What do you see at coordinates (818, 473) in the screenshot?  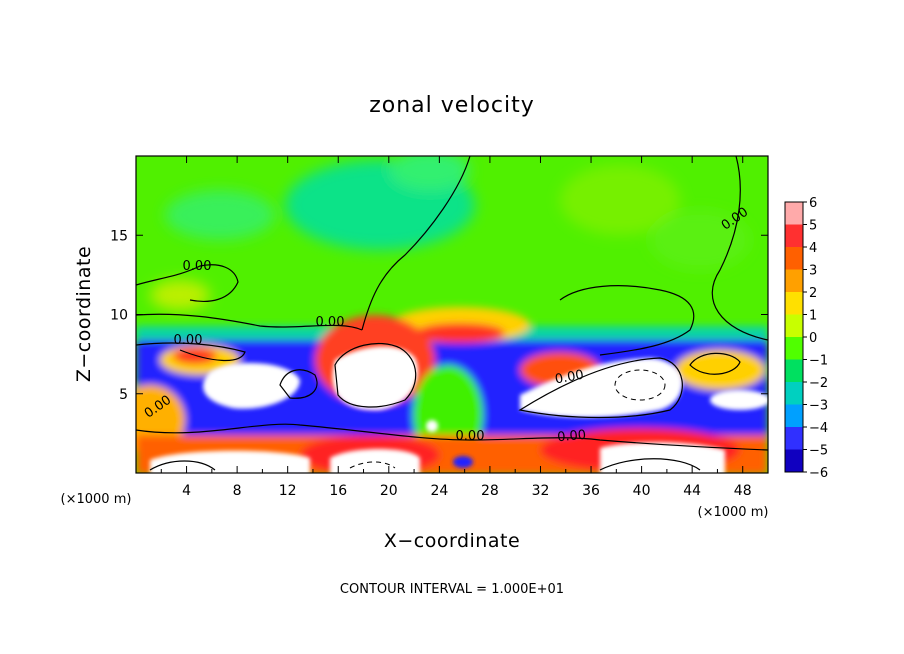 I see `colorbar-label: −6` at bounding box center [818, 473].